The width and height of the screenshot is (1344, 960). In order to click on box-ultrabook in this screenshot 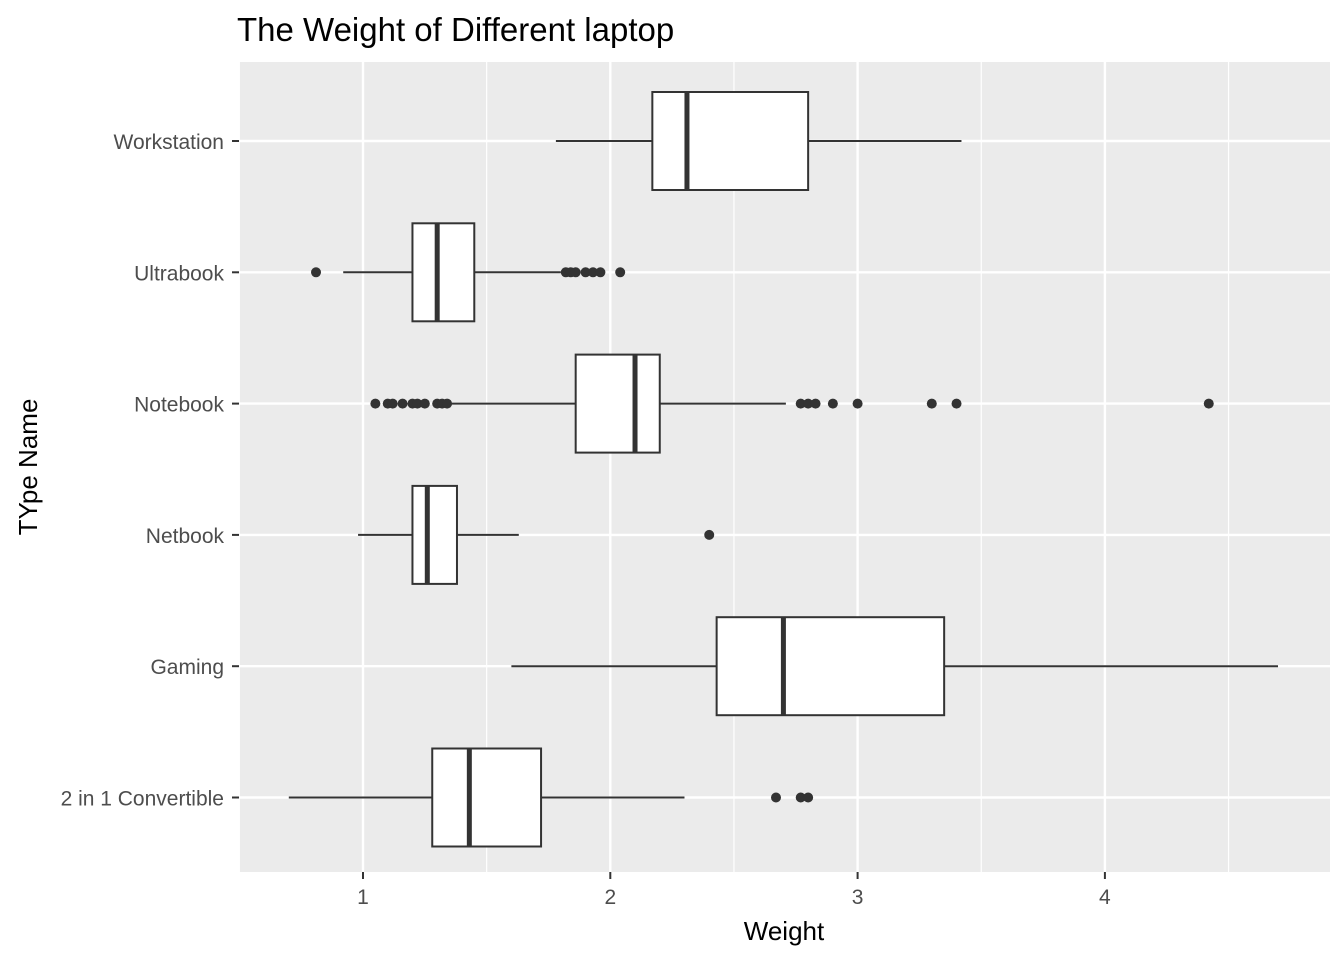, I will do `click(468, 272)`.